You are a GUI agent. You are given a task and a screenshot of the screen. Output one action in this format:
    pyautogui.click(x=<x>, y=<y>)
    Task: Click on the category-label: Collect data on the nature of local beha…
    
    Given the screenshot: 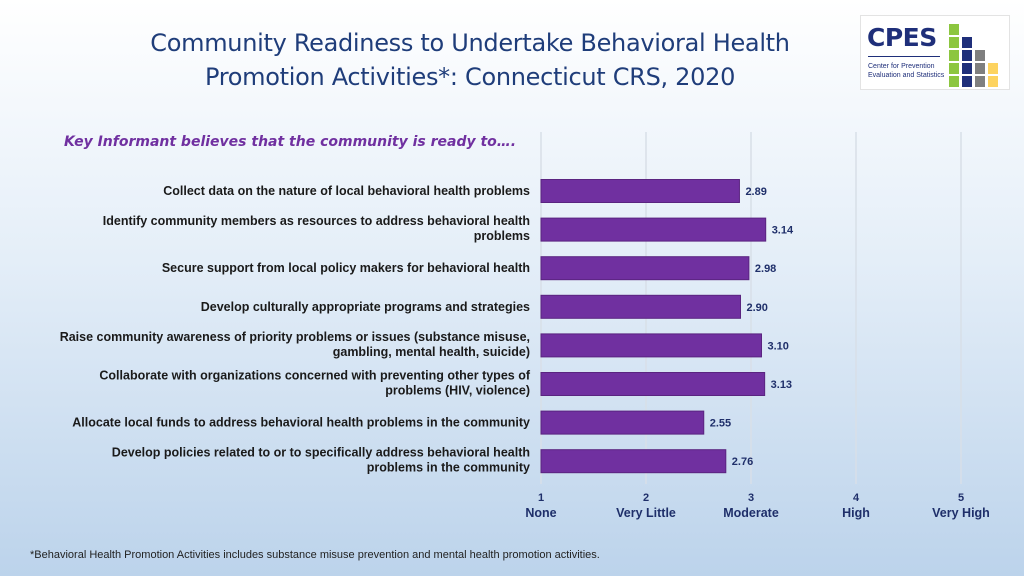 What is the action you would take?
    pyautogui.click(x=346, y=191)
    